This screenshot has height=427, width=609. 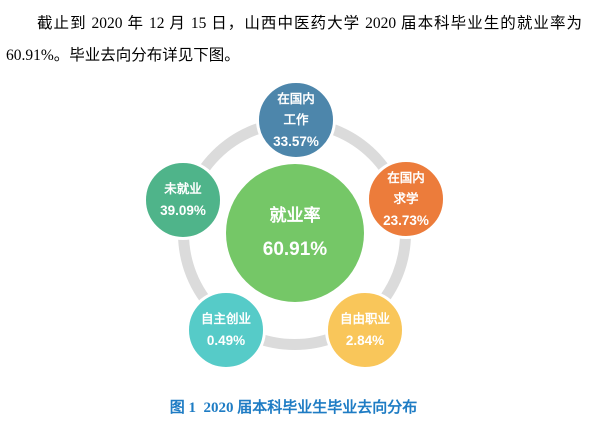 What do you see at coordinates (295, 215) in the screenshot?
I see `bubble-label: 就业率` at bounding box center [295, 215].